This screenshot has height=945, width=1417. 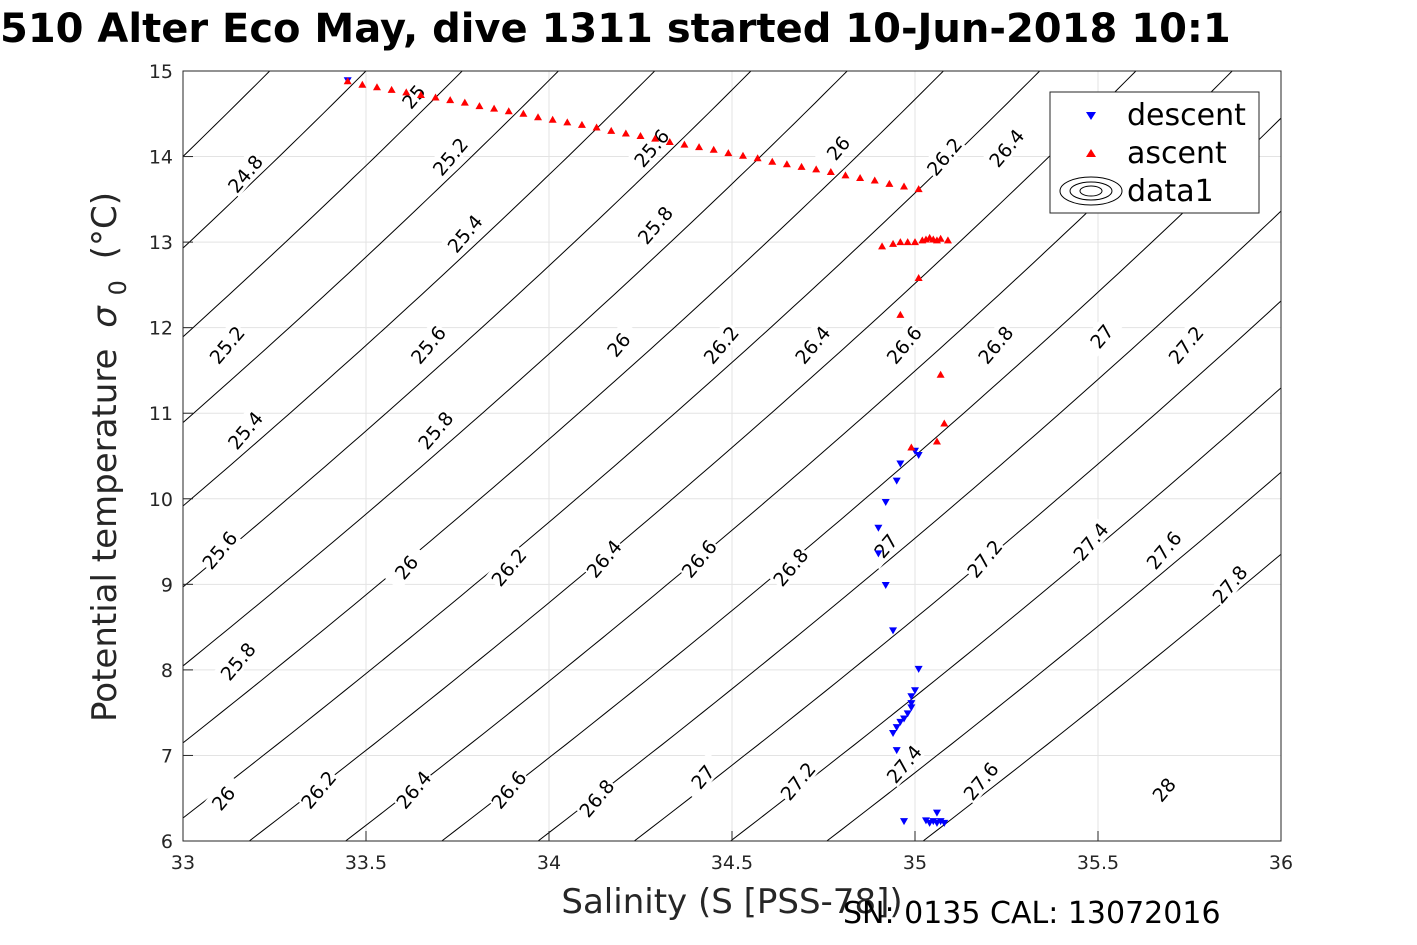 I want to click on x-tick-label: 33, so click(x=183, y=863).